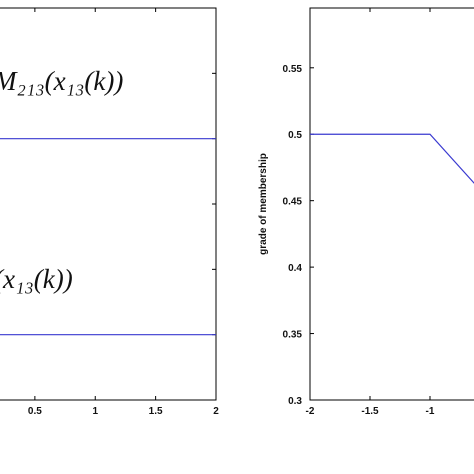  What do you see at coordinates (310, 411) in the screenshot?
I see `x-tick-label: -2` at bounding box center [310, 411].